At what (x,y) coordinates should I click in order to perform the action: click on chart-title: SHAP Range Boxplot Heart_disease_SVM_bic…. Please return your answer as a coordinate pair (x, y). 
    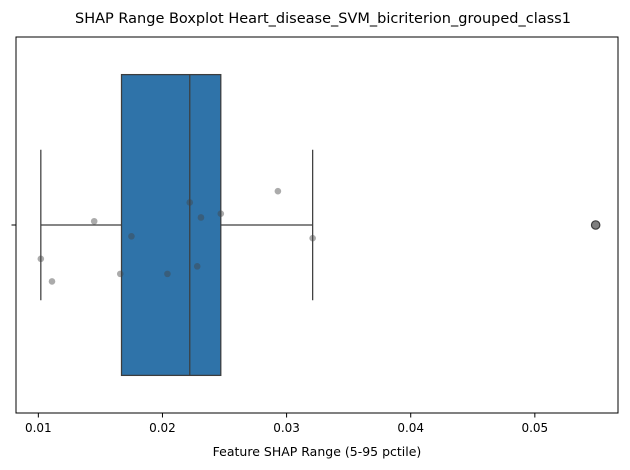
    Looking at the image, I should click on (323, 19).